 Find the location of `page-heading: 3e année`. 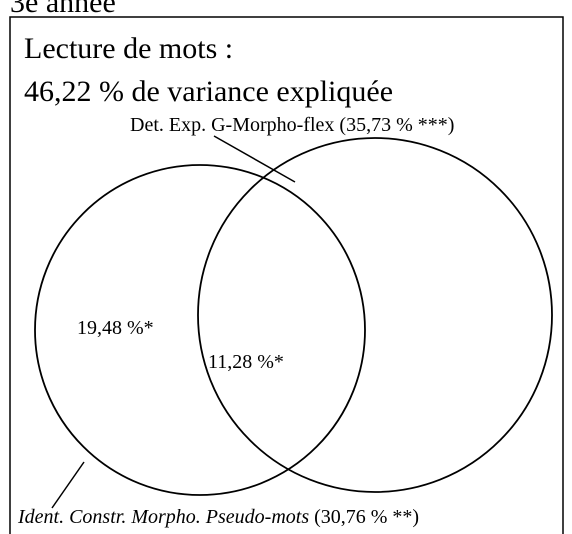

page-heading: 3e année is located at coordinates (63, 9).